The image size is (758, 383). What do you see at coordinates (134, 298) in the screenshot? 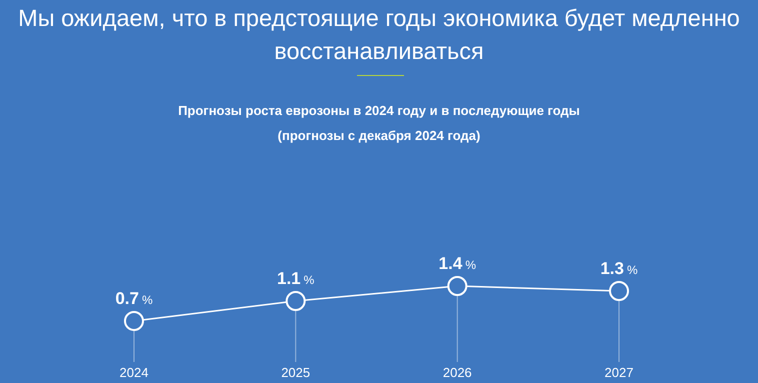
I see `data-label: 0.7%` at bounding box center [134, 298].